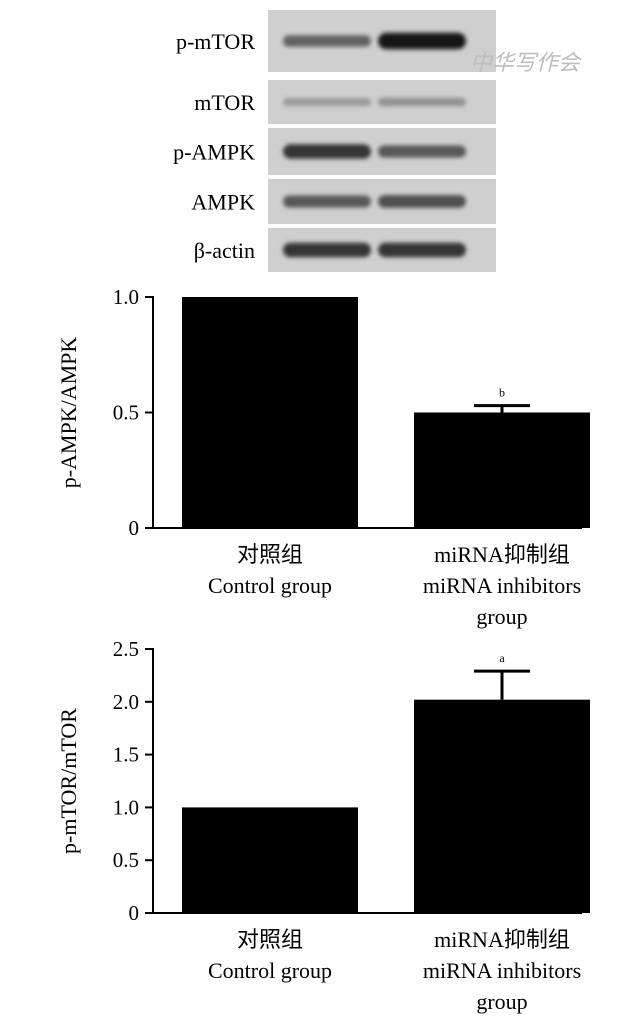  I want to click on blot-label-mtor: mTOR, so click(224, 102).